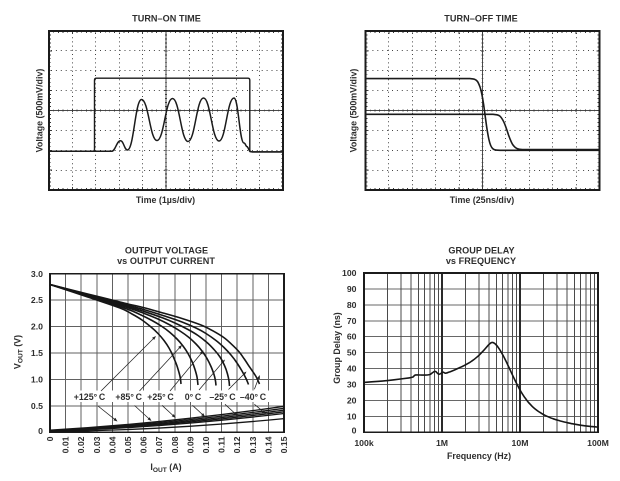 Image resolution: width=620 pixels, height=481 pixels. Describe the element at coordinates (442, 443) in the screenshot. I see `svg-text: 1M` at that location.